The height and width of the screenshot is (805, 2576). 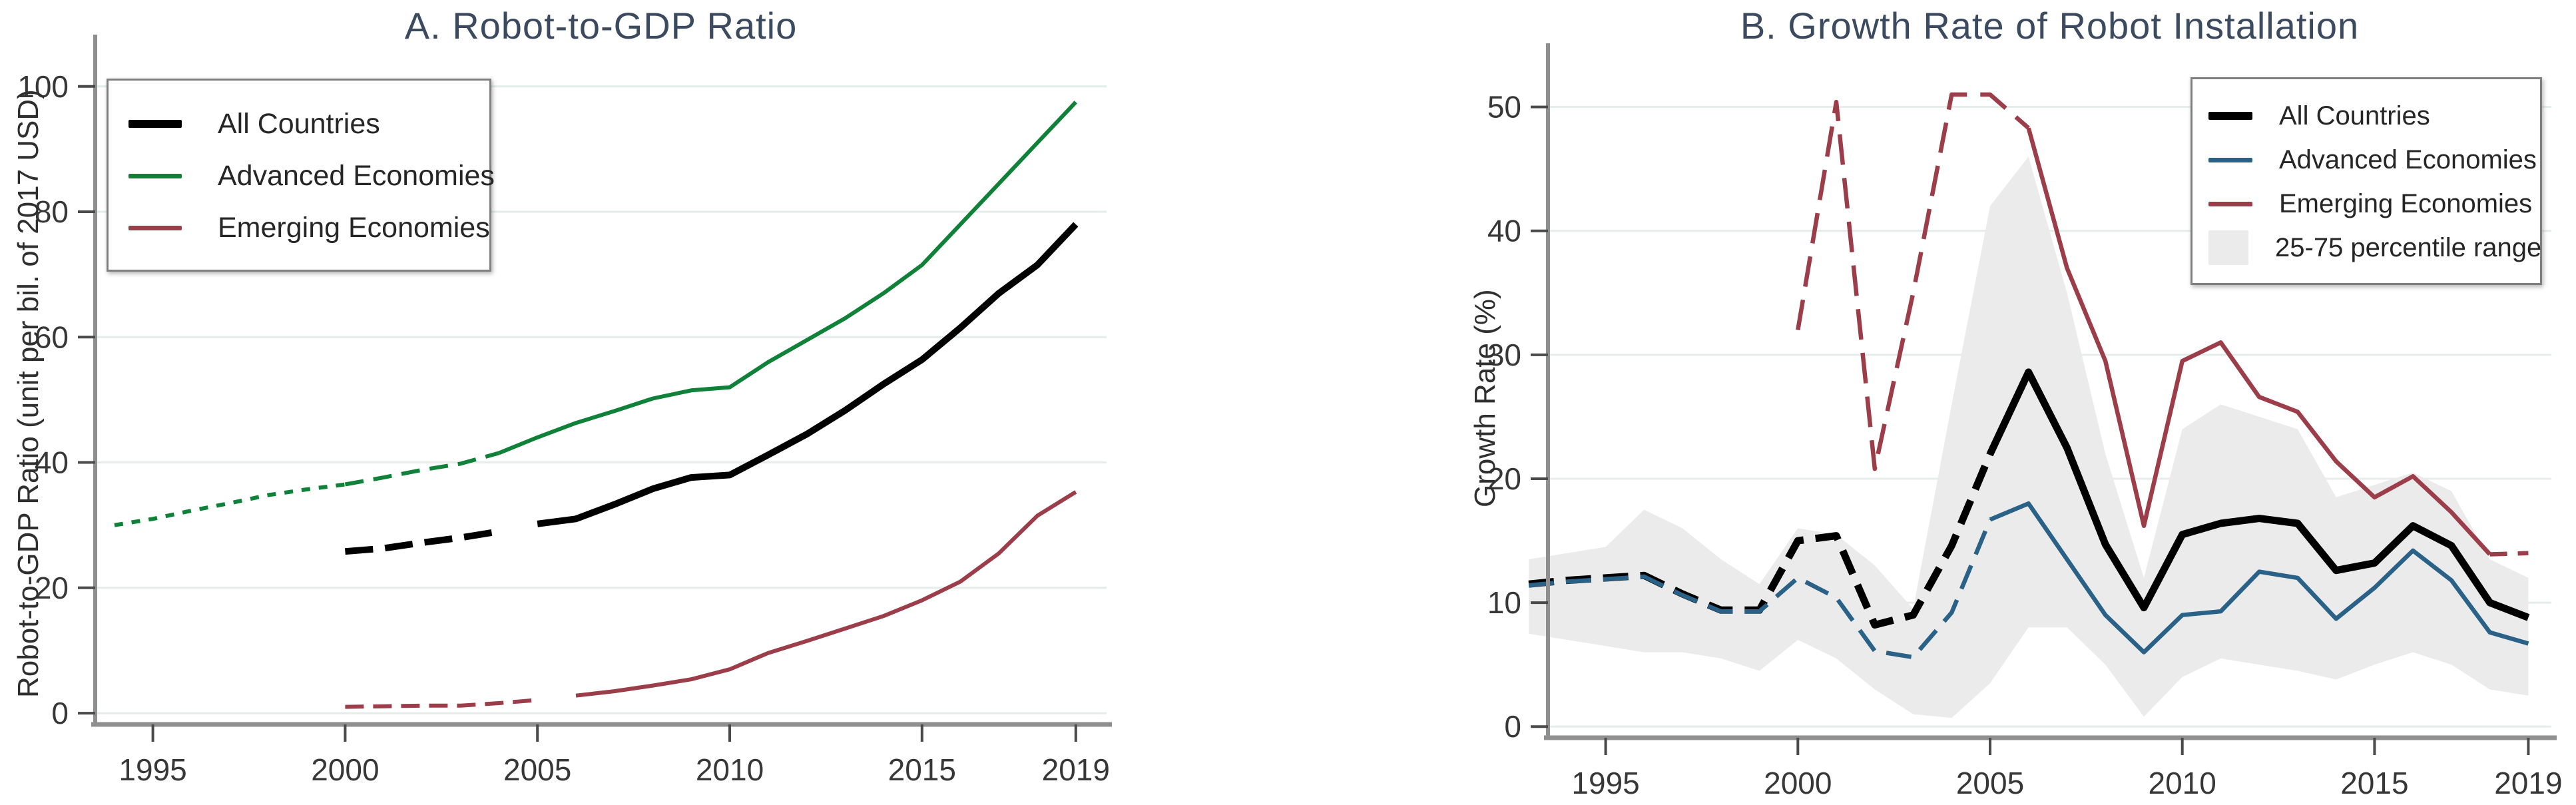 I want to click on panel-a-title: A. Robot-to-GDP Ratio, so click(x=601, y=26).